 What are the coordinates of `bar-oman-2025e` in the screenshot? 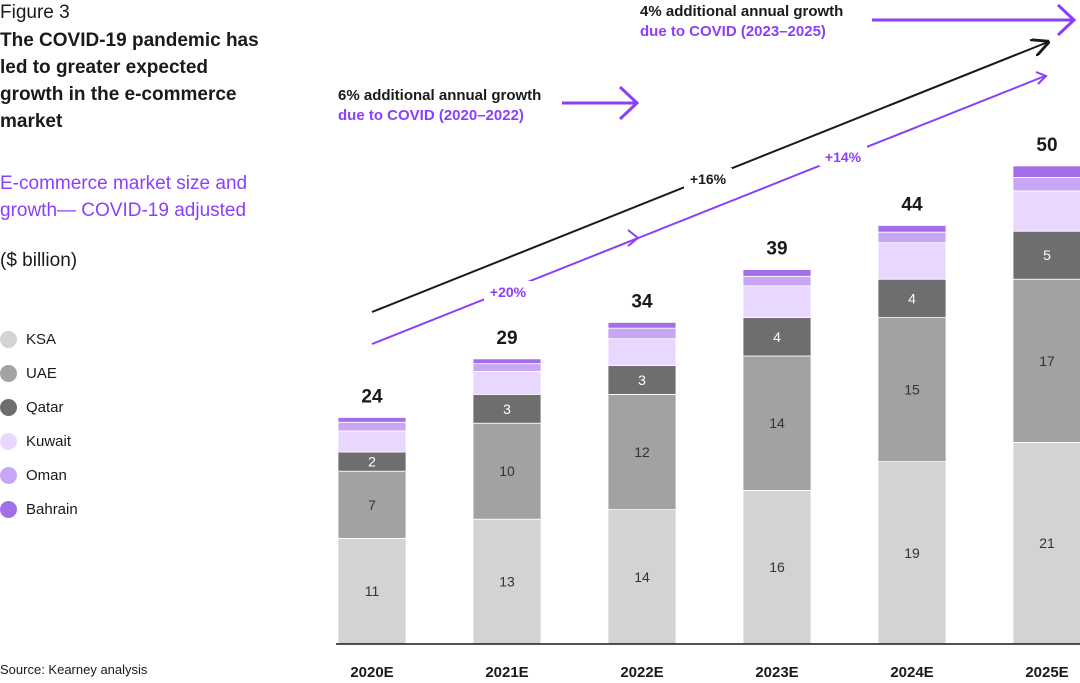 It's located at (1046, 184).